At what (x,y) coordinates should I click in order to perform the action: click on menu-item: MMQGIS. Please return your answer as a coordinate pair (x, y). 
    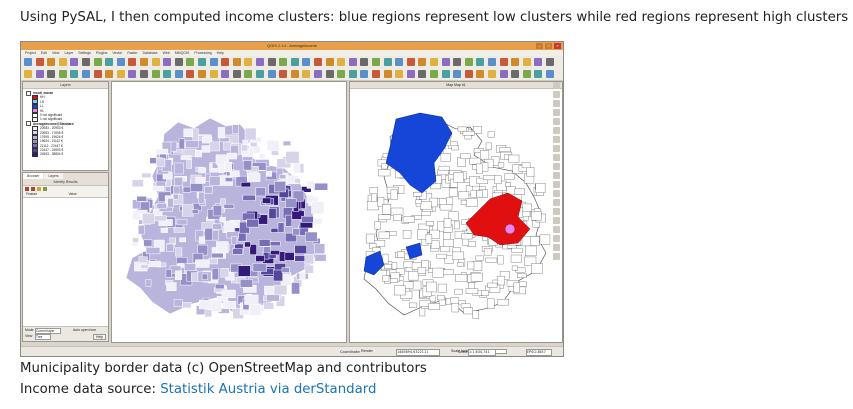
    Looking at the image, I should click on (182, 53).